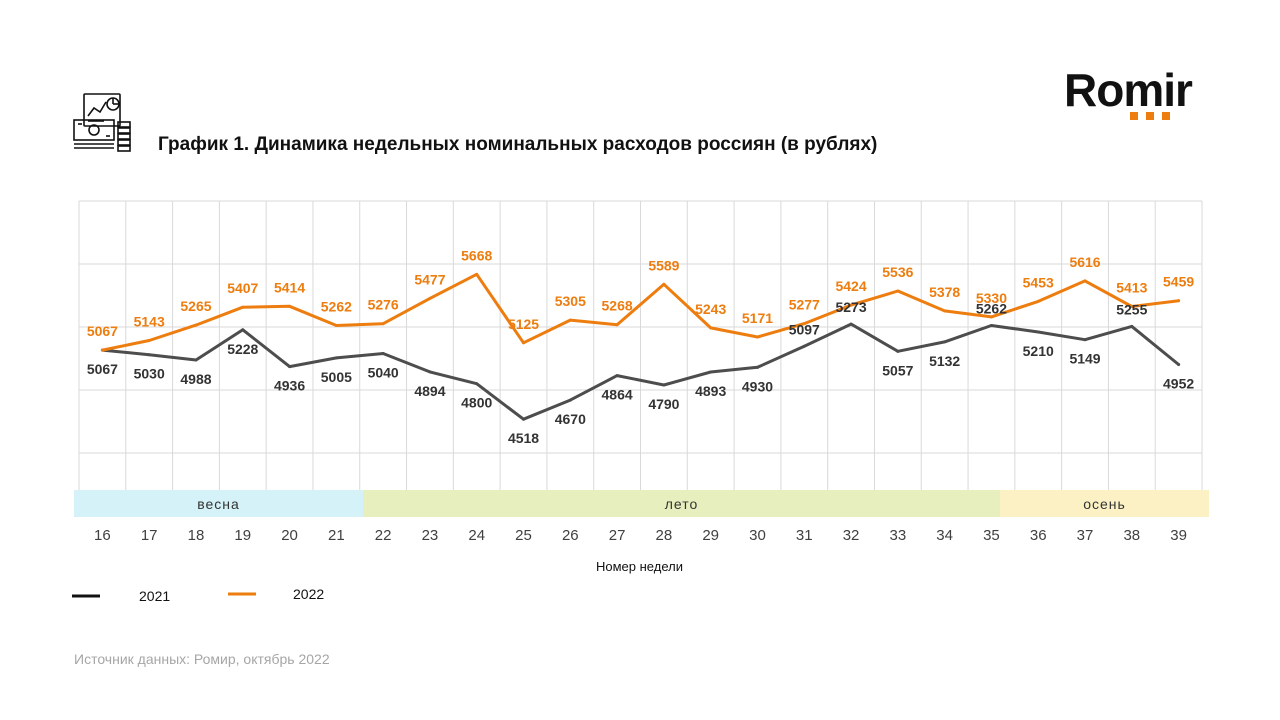 This screenshot has width=1280, height=720. What do you see at coordinates (102, 369) in the screenshot?
I see `data-label-2021: 5067` at bounding box center [102, 369].